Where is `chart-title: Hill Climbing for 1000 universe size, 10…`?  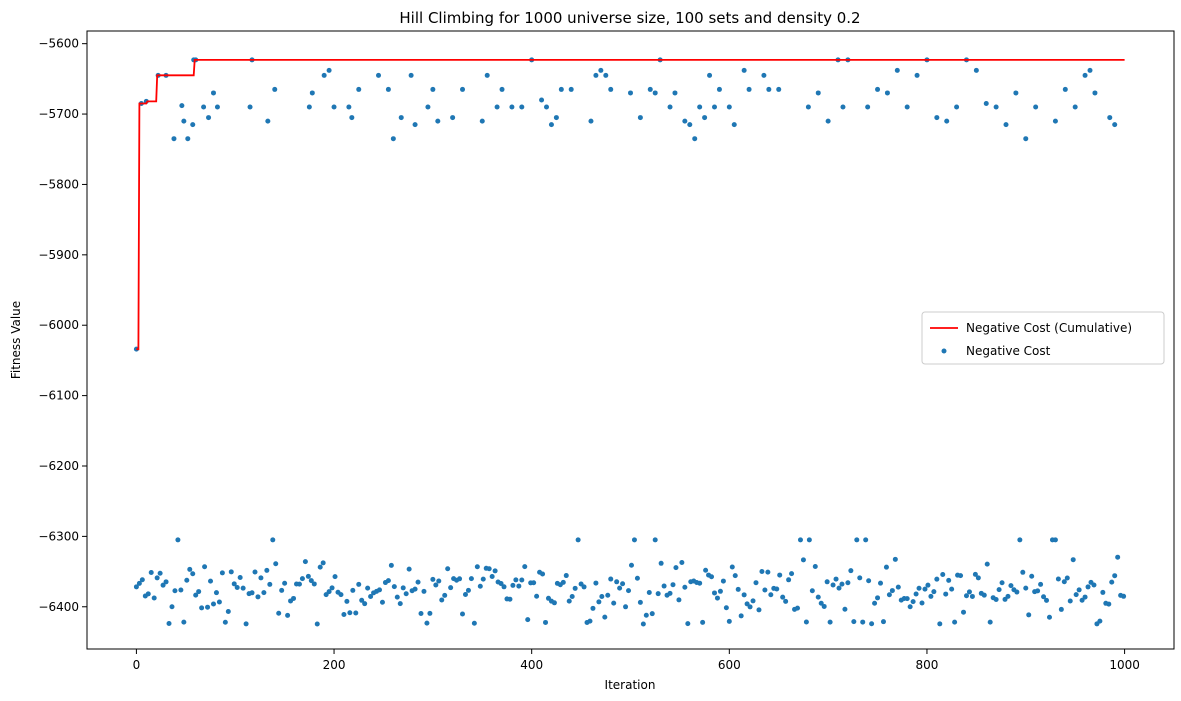
chart-title: Hill Climbing for 1000 universe size, 10… is located at coordinates (629, 18).